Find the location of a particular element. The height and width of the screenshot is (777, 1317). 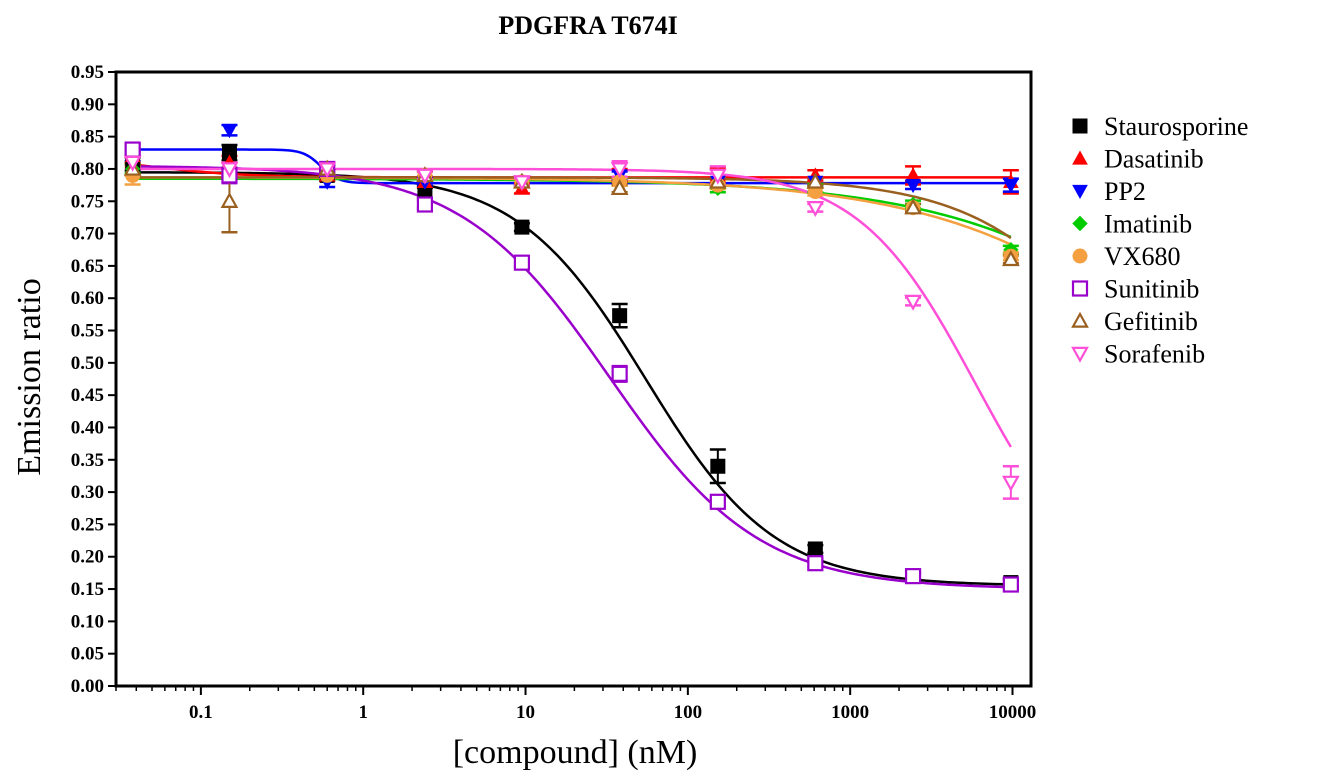

x-tick-label: 0.1 is located at coordinates (201, 712).